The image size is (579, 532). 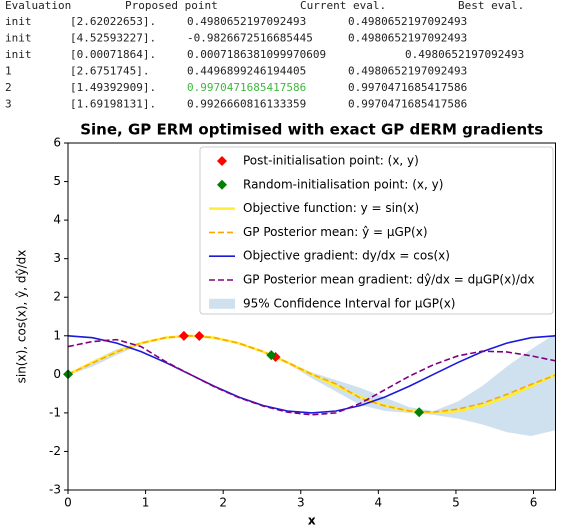 I want to click on table-cell: 1, so click(x=8, y=71).